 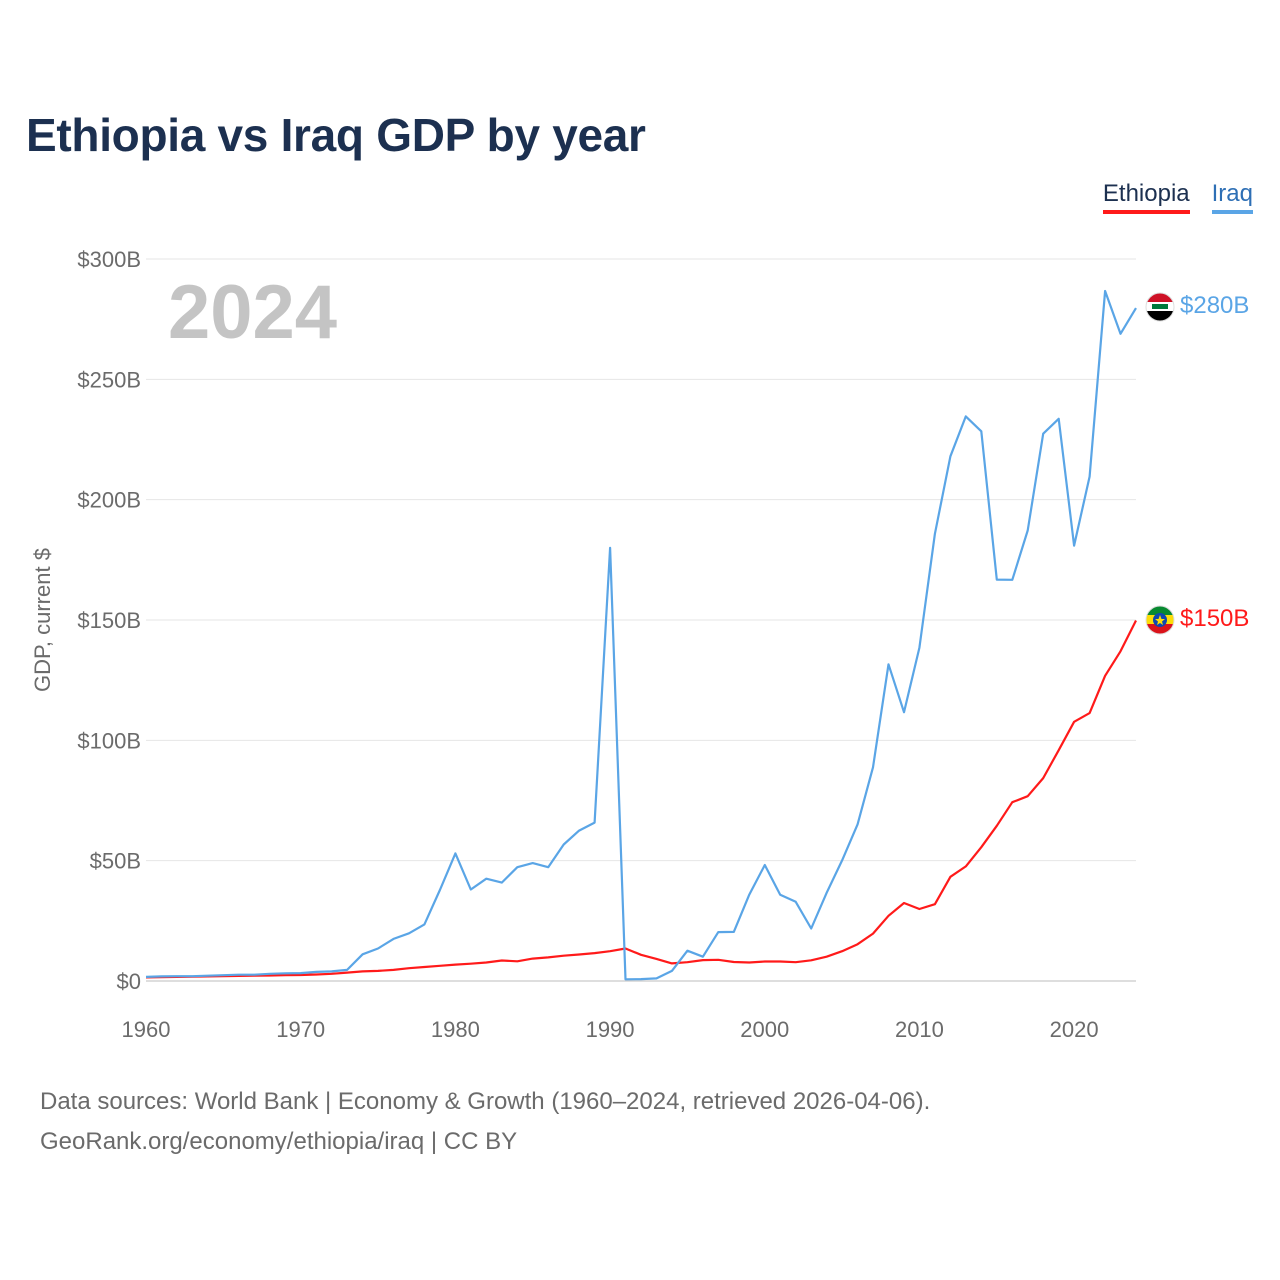 I want to click on y-axis-ticks: $0 $50B $100B $150B $200B $250B $300B, so click(x=109, y=620).